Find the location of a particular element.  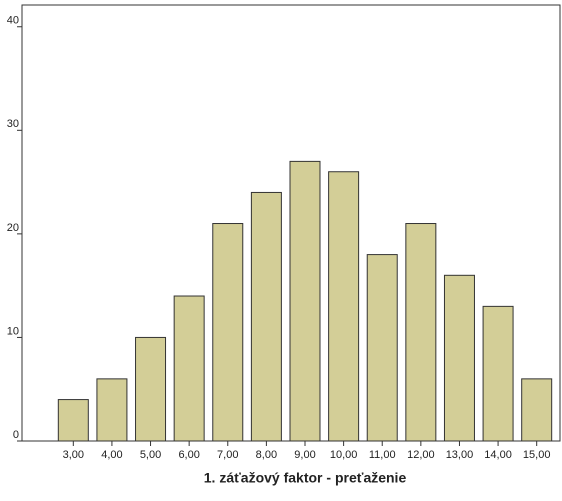

x-tick-label: 15,00 is located at coordinates (537, 455).